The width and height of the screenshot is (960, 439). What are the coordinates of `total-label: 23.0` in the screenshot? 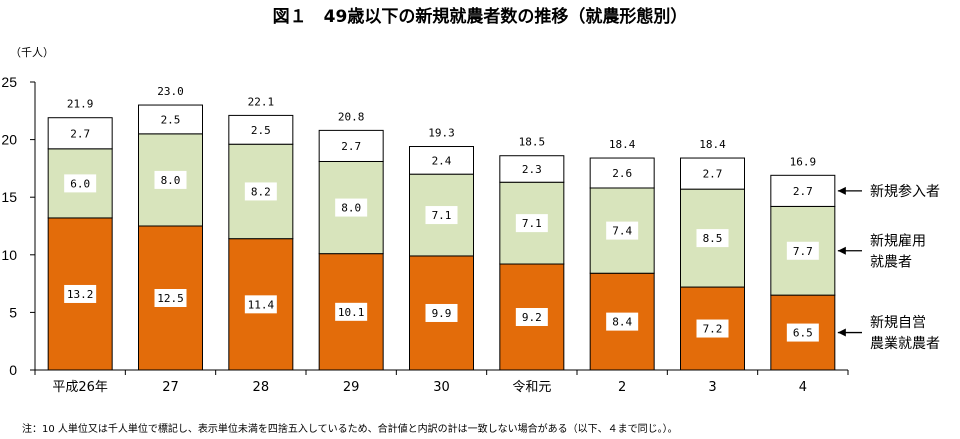 It's located at (170, 91).